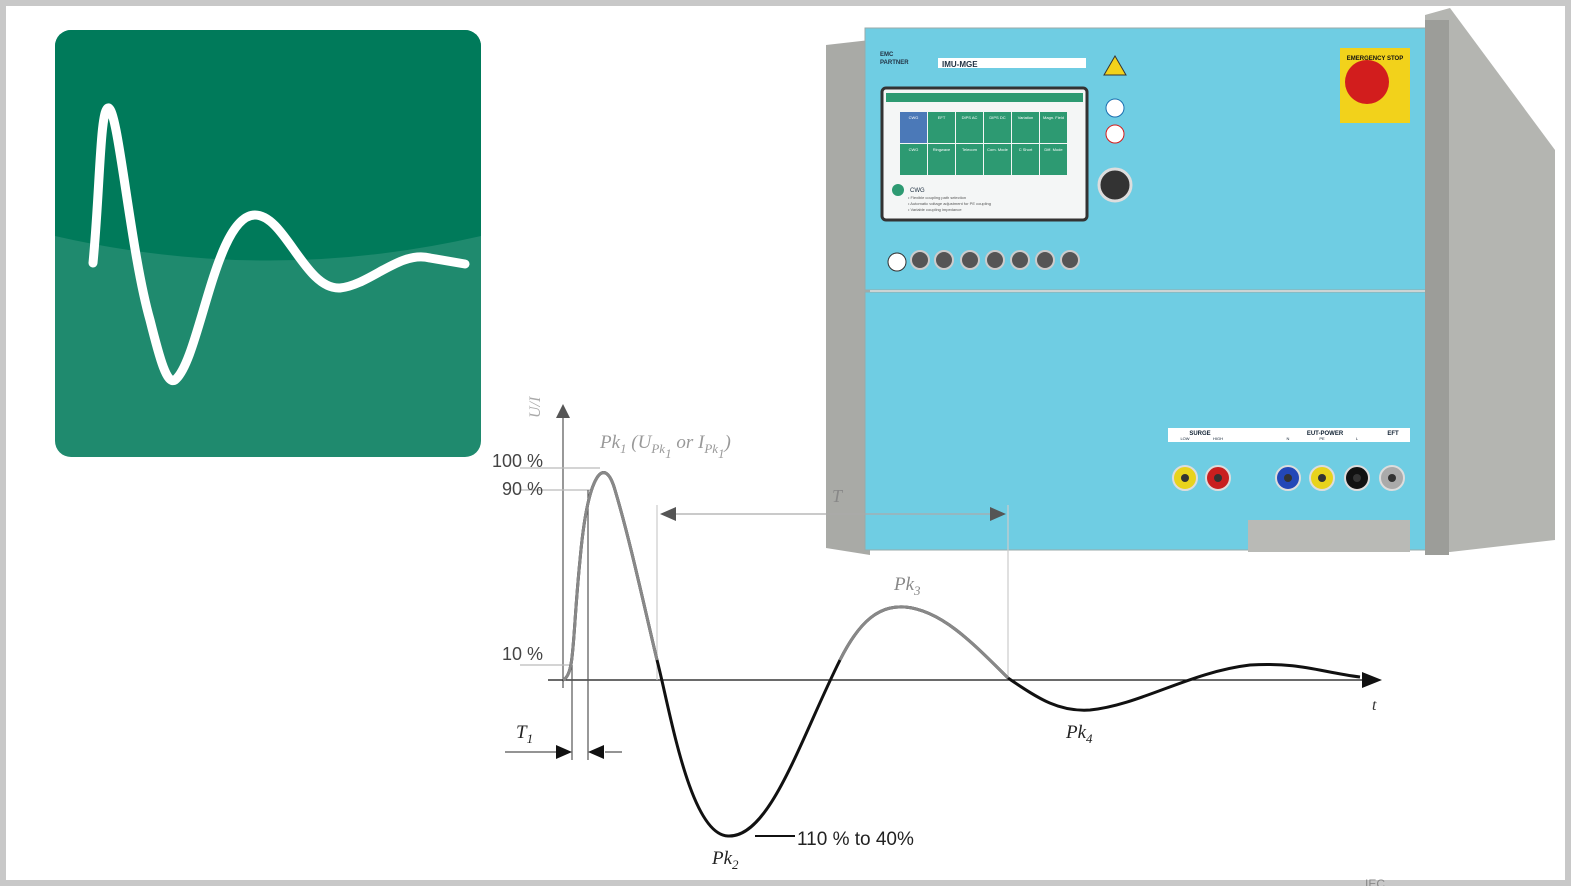 The width and height of the screenshot is (1571, 886). What do you see at coordinates (645, 442) in the screenshot?
I see `label-part: U` at bounding box center [645, 442].